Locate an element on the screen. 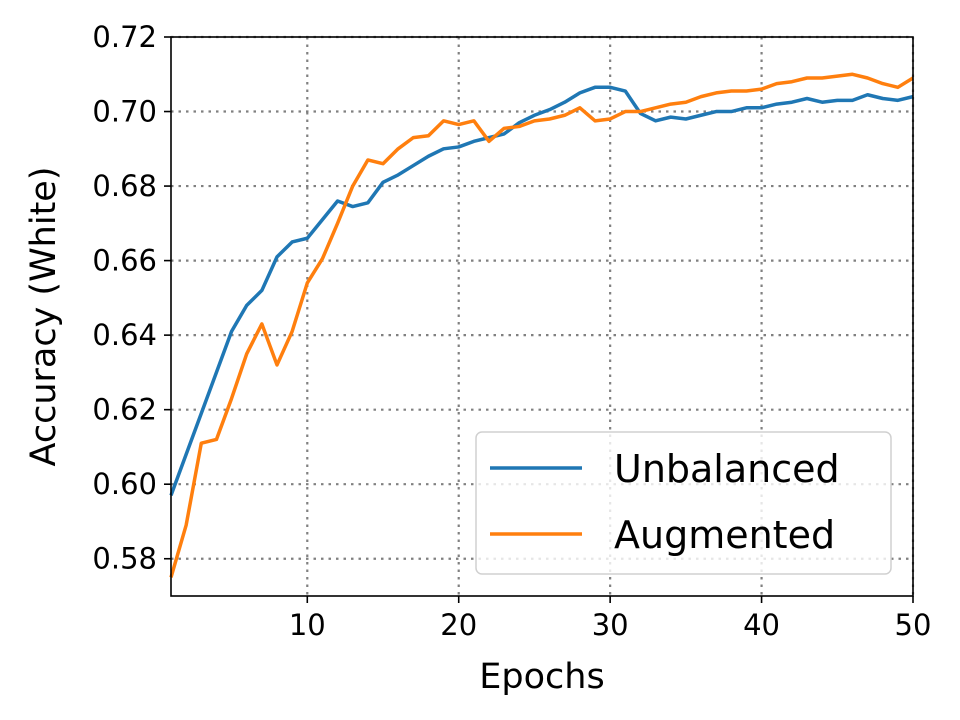 The width and height of the screenshot is (960, 720). y-tick-label-0.58: 0.58 is located at coordinates (124, 559).